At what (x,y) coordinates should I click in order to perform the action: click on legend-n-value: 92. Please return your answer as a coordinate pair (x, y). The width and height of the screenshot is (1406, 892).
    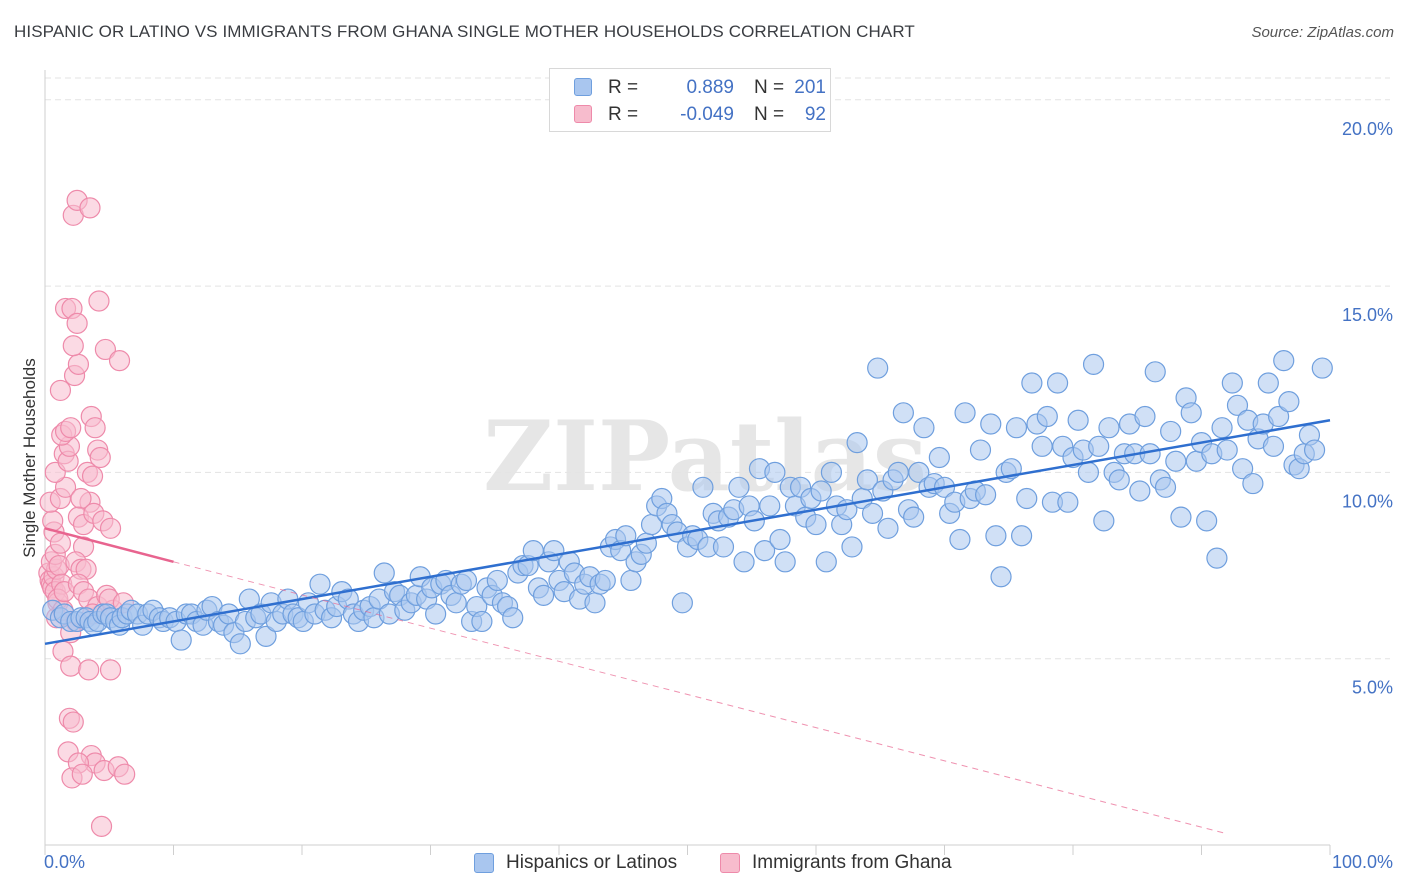
    Looking at the image, I should click on (815, 114).